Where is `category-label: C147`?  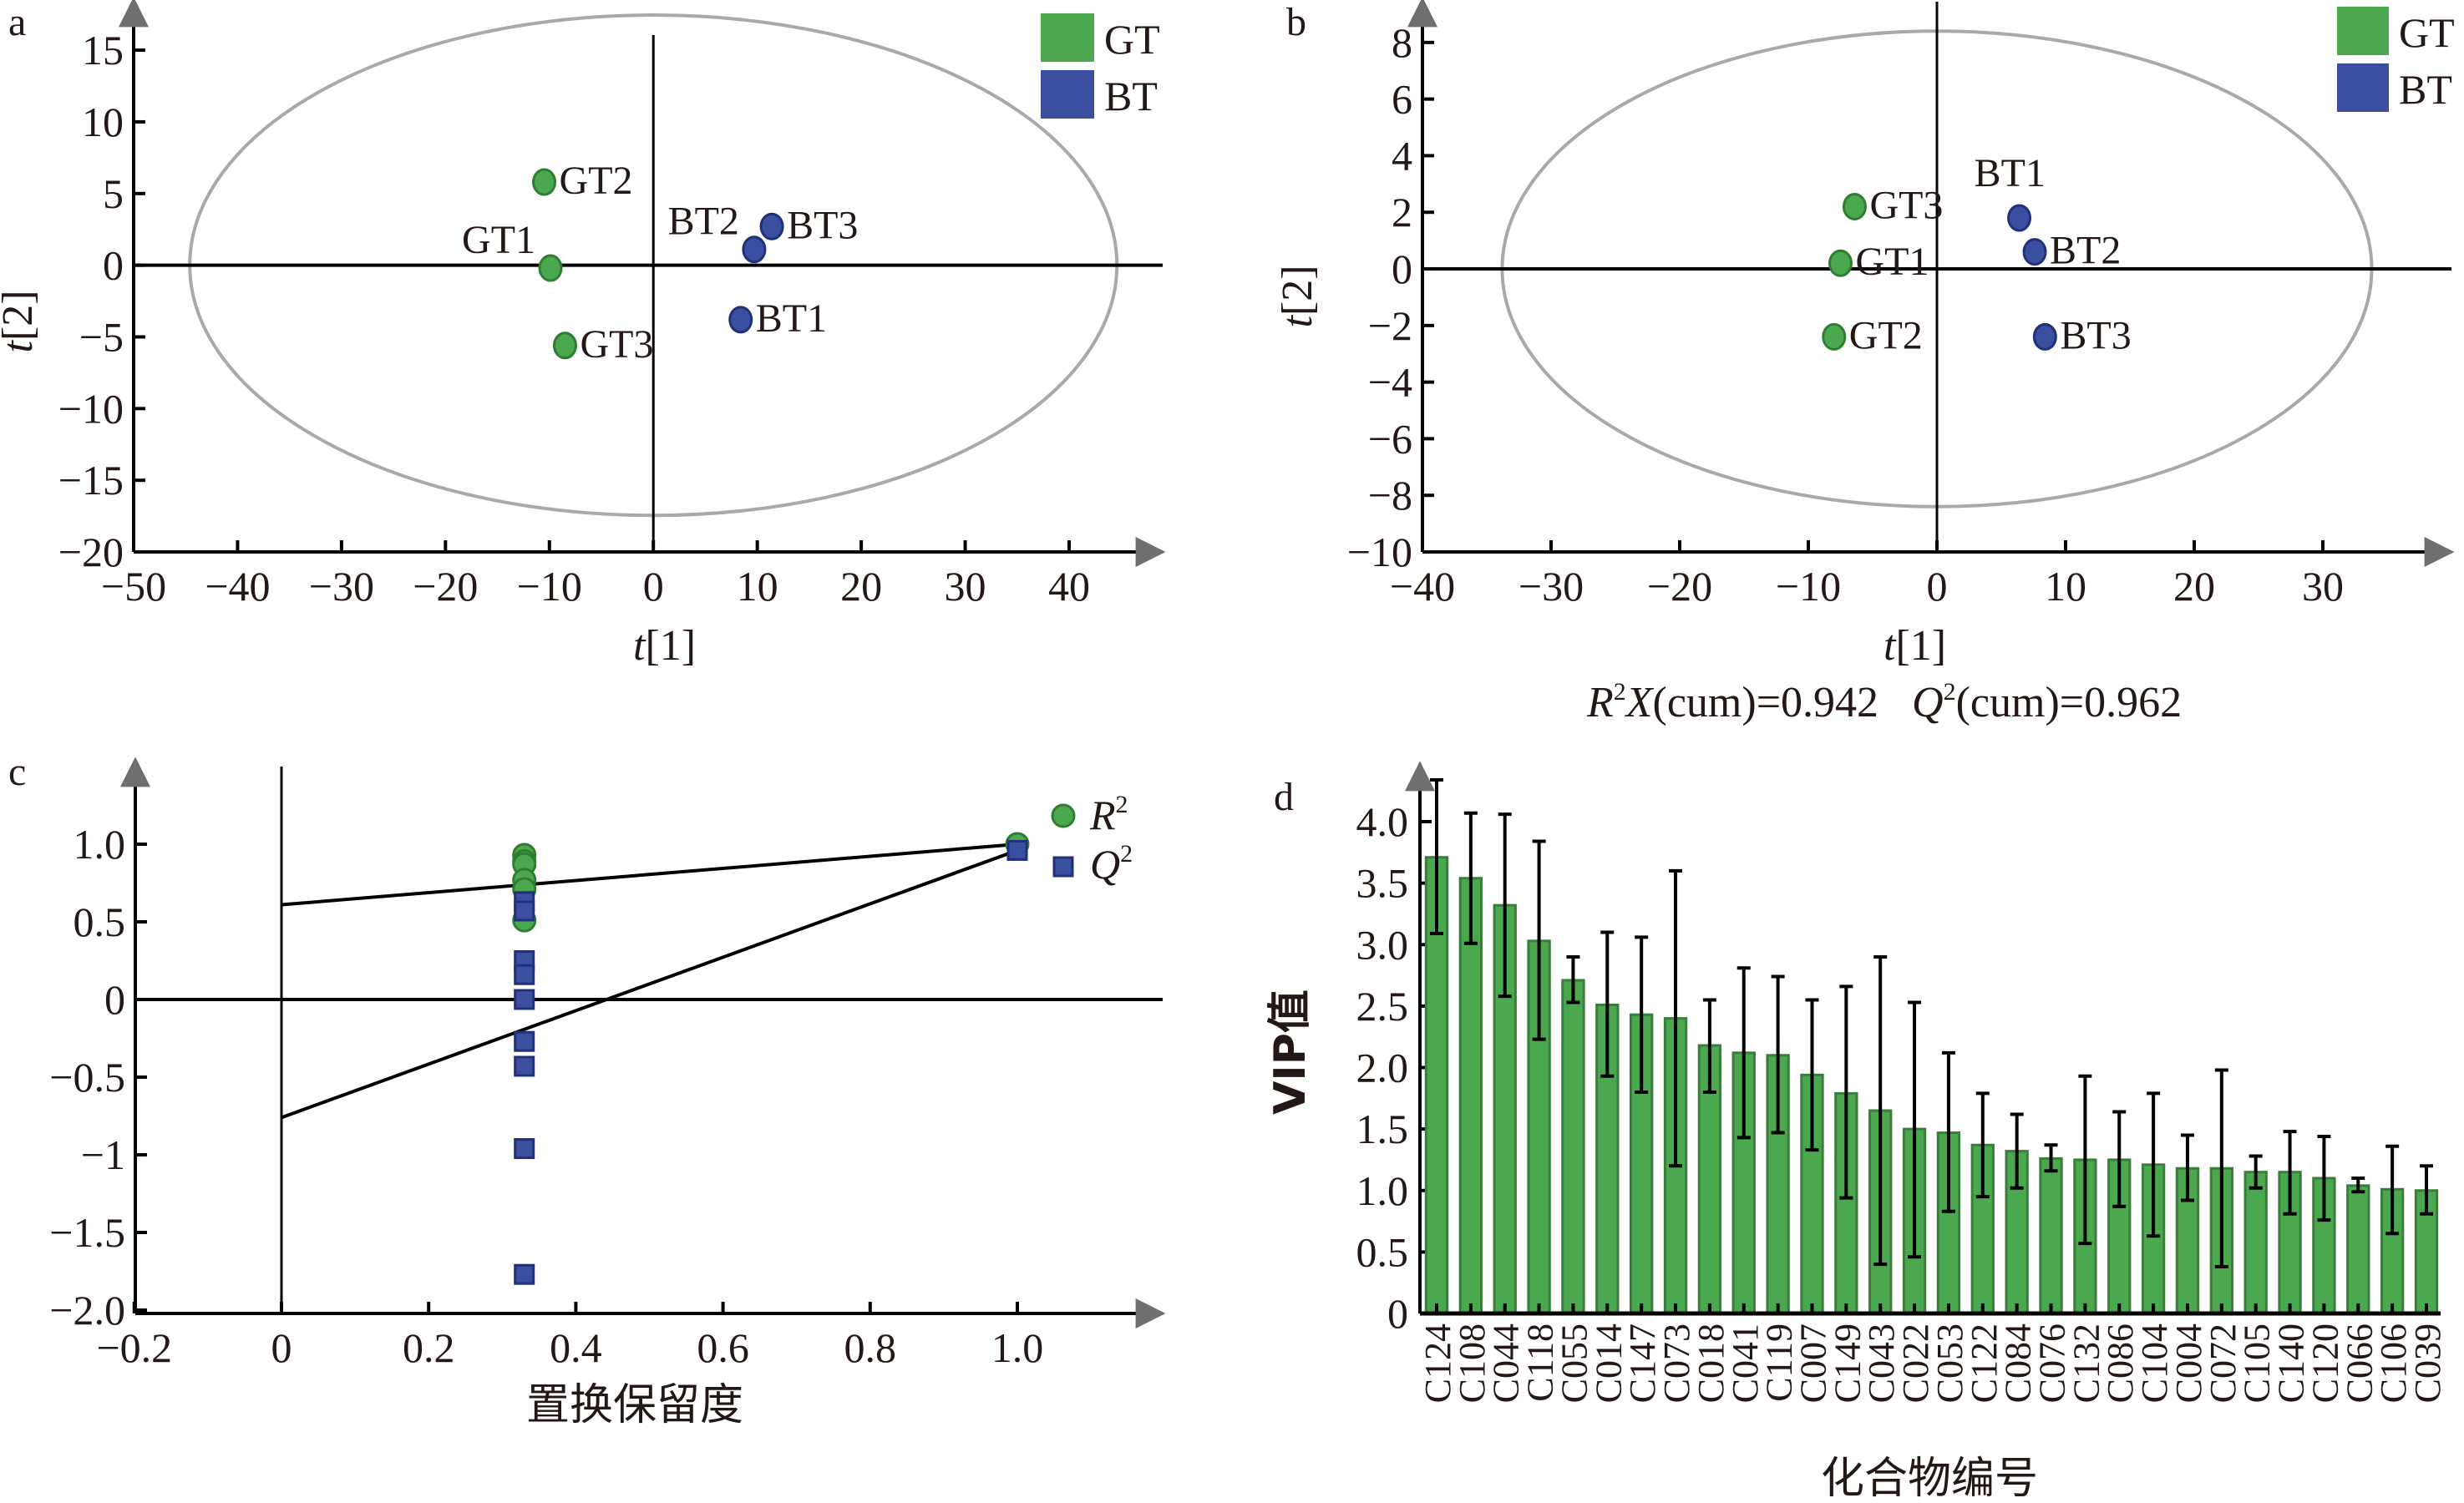 category-label: C147 is located at coordinates (1643, 1363).